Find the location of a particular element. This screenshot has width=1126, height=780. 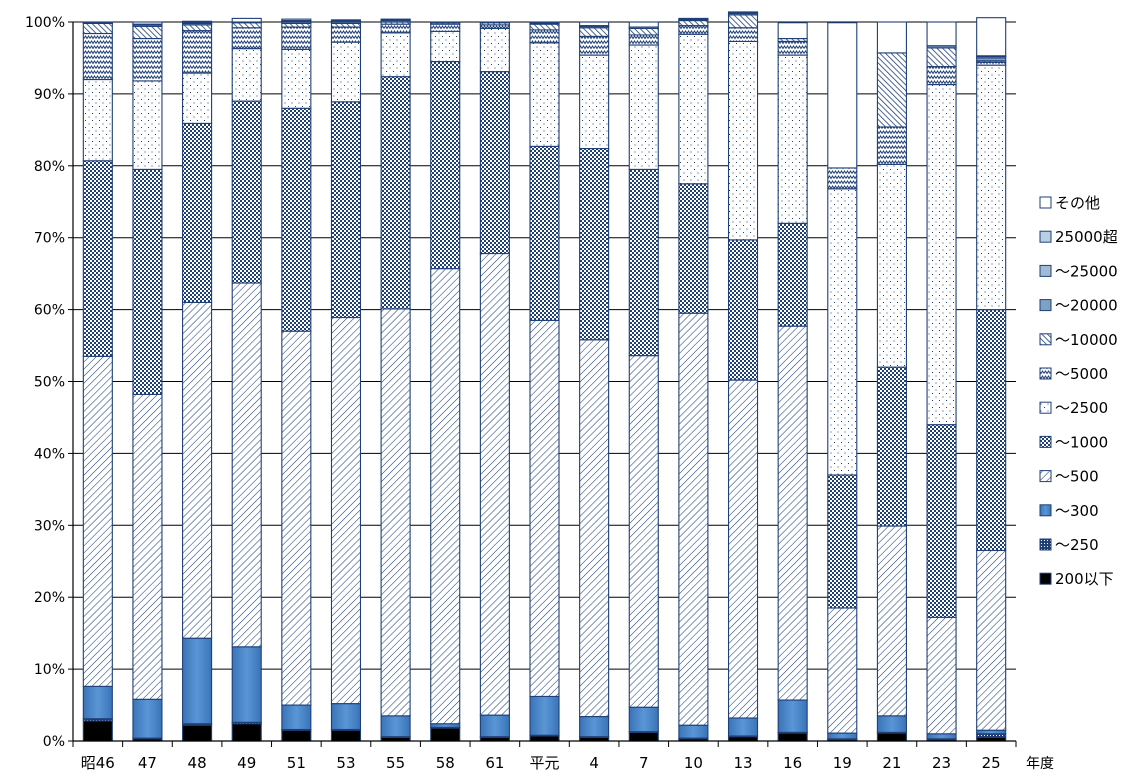

legend-label: ～250 is located at coordinates (1077, 545).